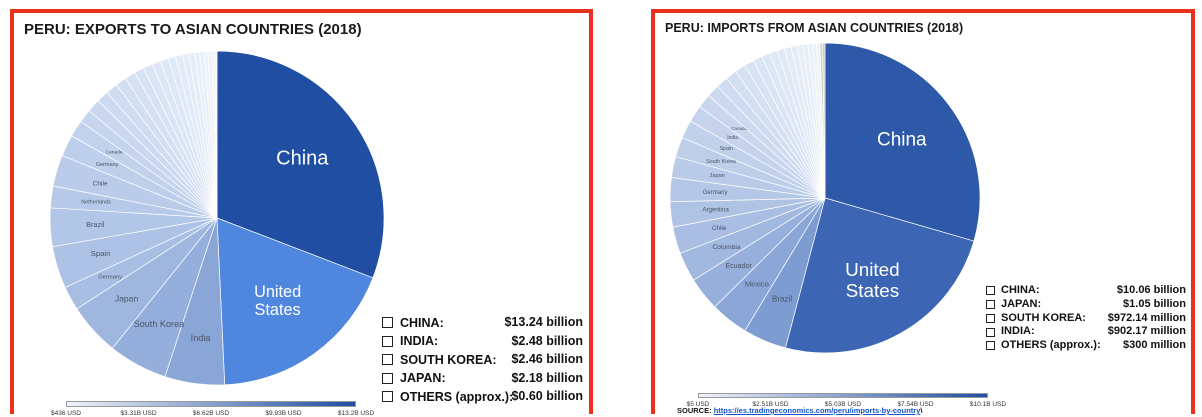 This screenshot has width=1202, height=417. I want to click on legend-value: $2.48 billion, so click(547, 340).